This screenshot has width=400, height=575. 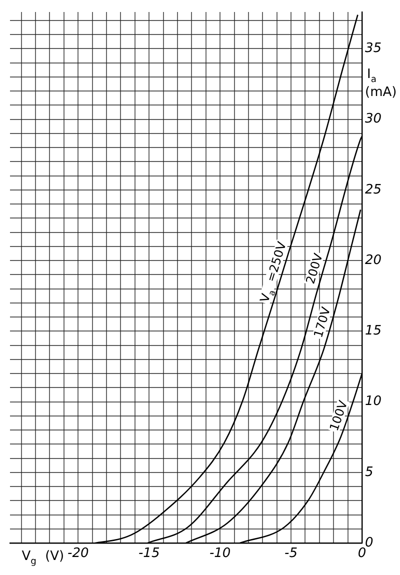 I want to click on y-tick-label: 10, so click(x=373, y=402).